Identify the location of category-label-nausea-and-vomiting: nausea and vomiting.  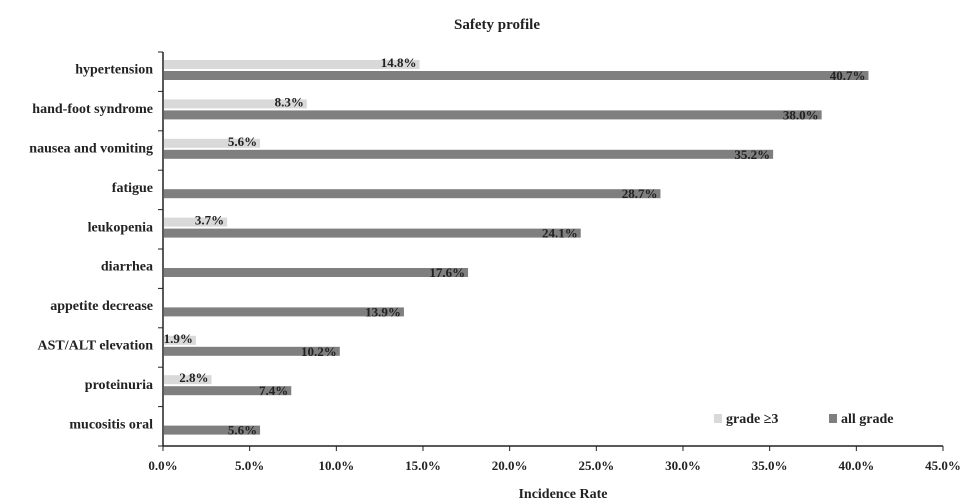
(91, 149).